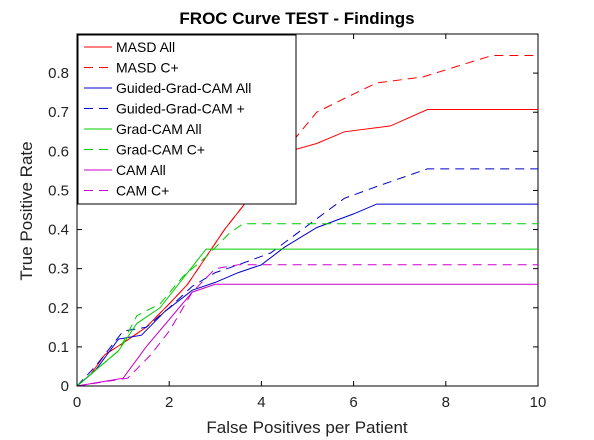  Describe the element at coordinates (446, 402) in the screenshot. I see `x-tick-label: 8` at that location.